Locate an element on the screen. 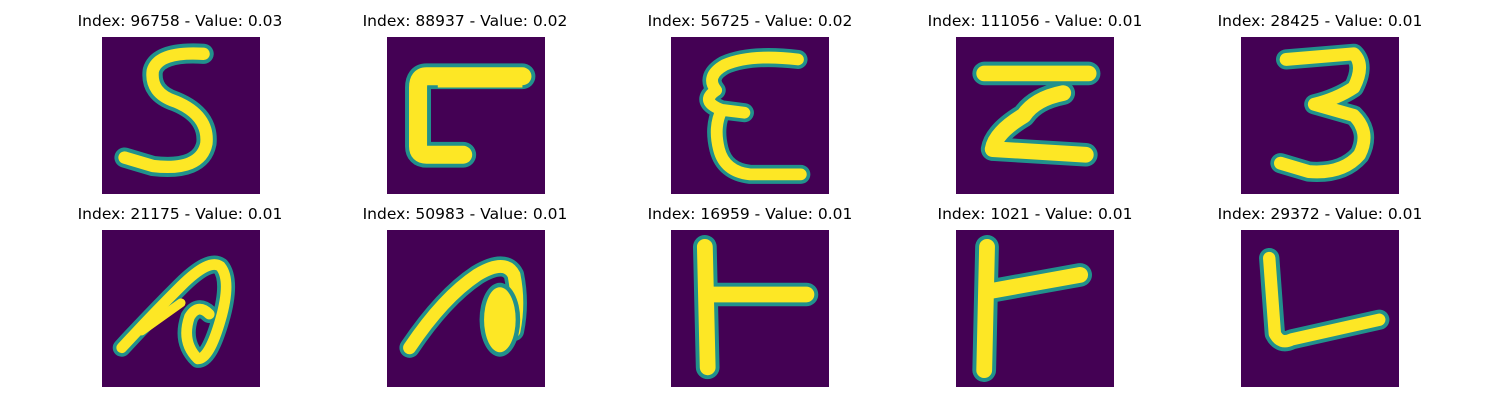 The width and height of the screenshot is (1500, 400). panel-title: Index: 111056 - Value: 0.01 is located at coordinates (1035, 21).